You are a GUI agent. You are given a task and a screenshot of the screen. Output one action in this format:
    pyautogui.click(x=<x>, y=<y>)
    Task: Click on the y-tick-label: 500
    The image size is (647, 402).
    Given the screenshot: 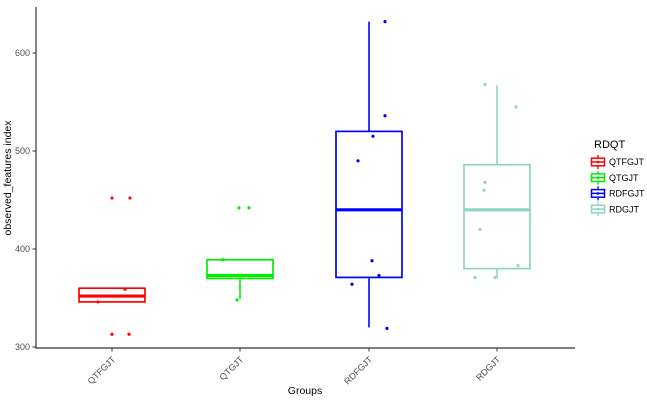 What is the action you would take?
    pyautogui.click(x=22, y=151)
    